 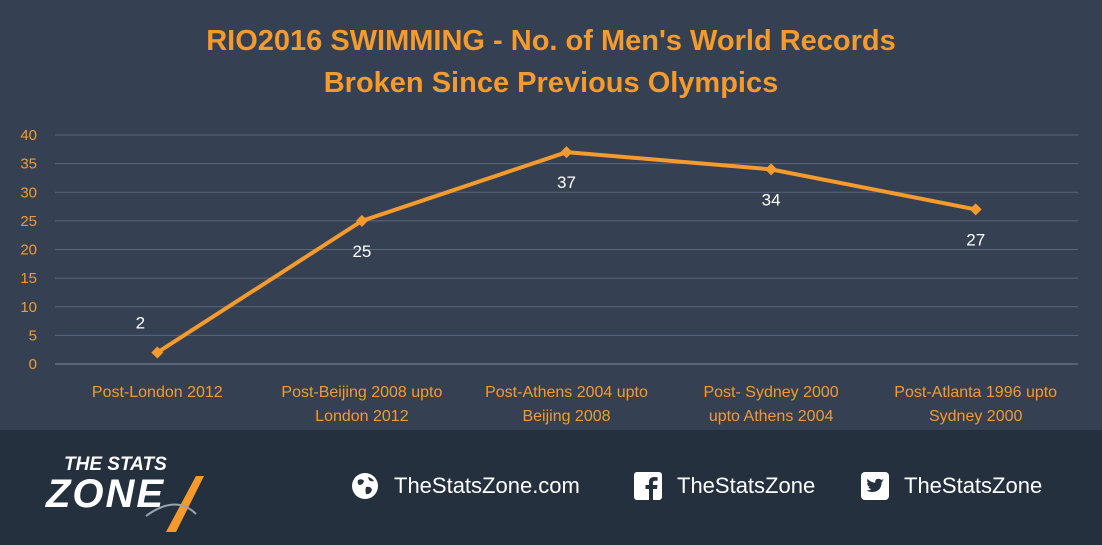 What do you see at coordinates (875, 486) in the screenshot?
I see `twitter-icon` at bounding box center [875, 486].